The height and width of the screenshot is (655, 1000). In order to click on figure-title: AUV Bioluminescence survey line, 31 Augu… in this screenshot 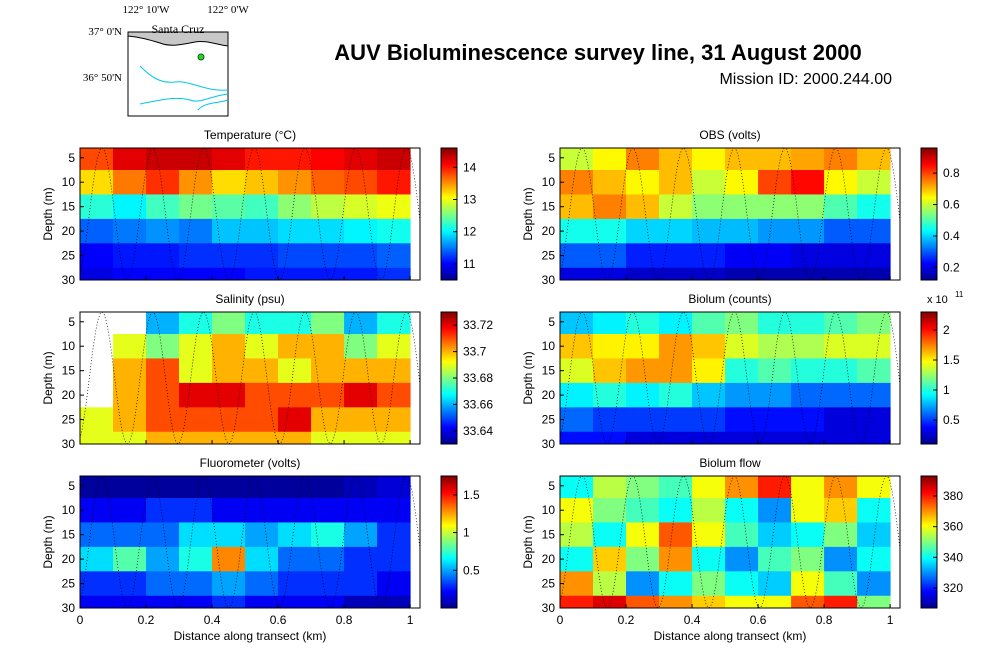, I will do `click(597, 52)`.